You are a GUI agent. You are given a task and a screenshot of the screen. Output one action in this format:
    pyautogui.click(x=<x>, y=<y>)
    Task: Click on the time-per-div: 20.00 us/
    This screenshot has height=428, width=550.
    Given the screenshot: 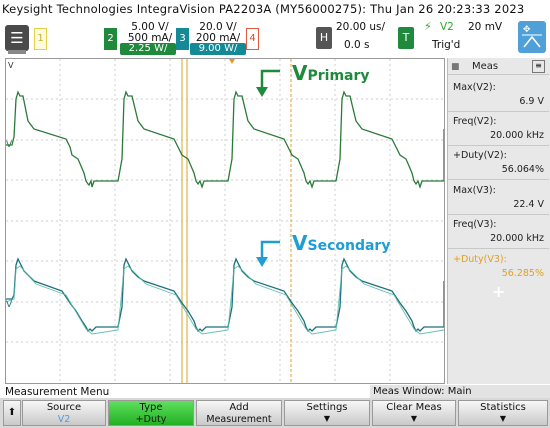 What is the action you would take?
    pyautogui.click(x=361, y=27)
    